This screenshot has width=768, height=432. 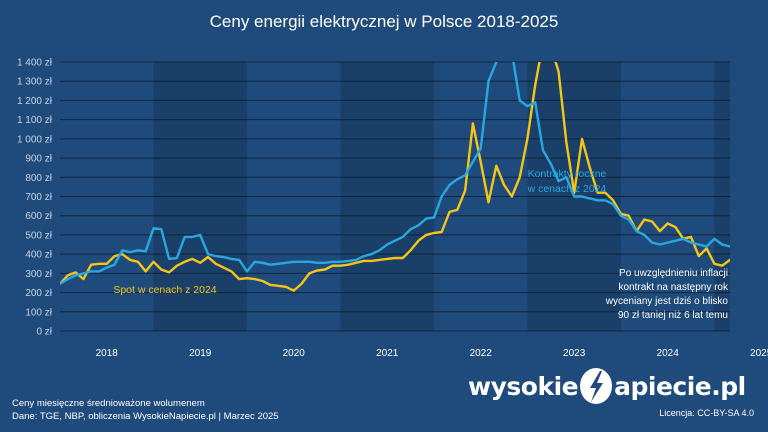 I want to click on y-tick-label: 1 000 zł, so click(x=35, y=139).